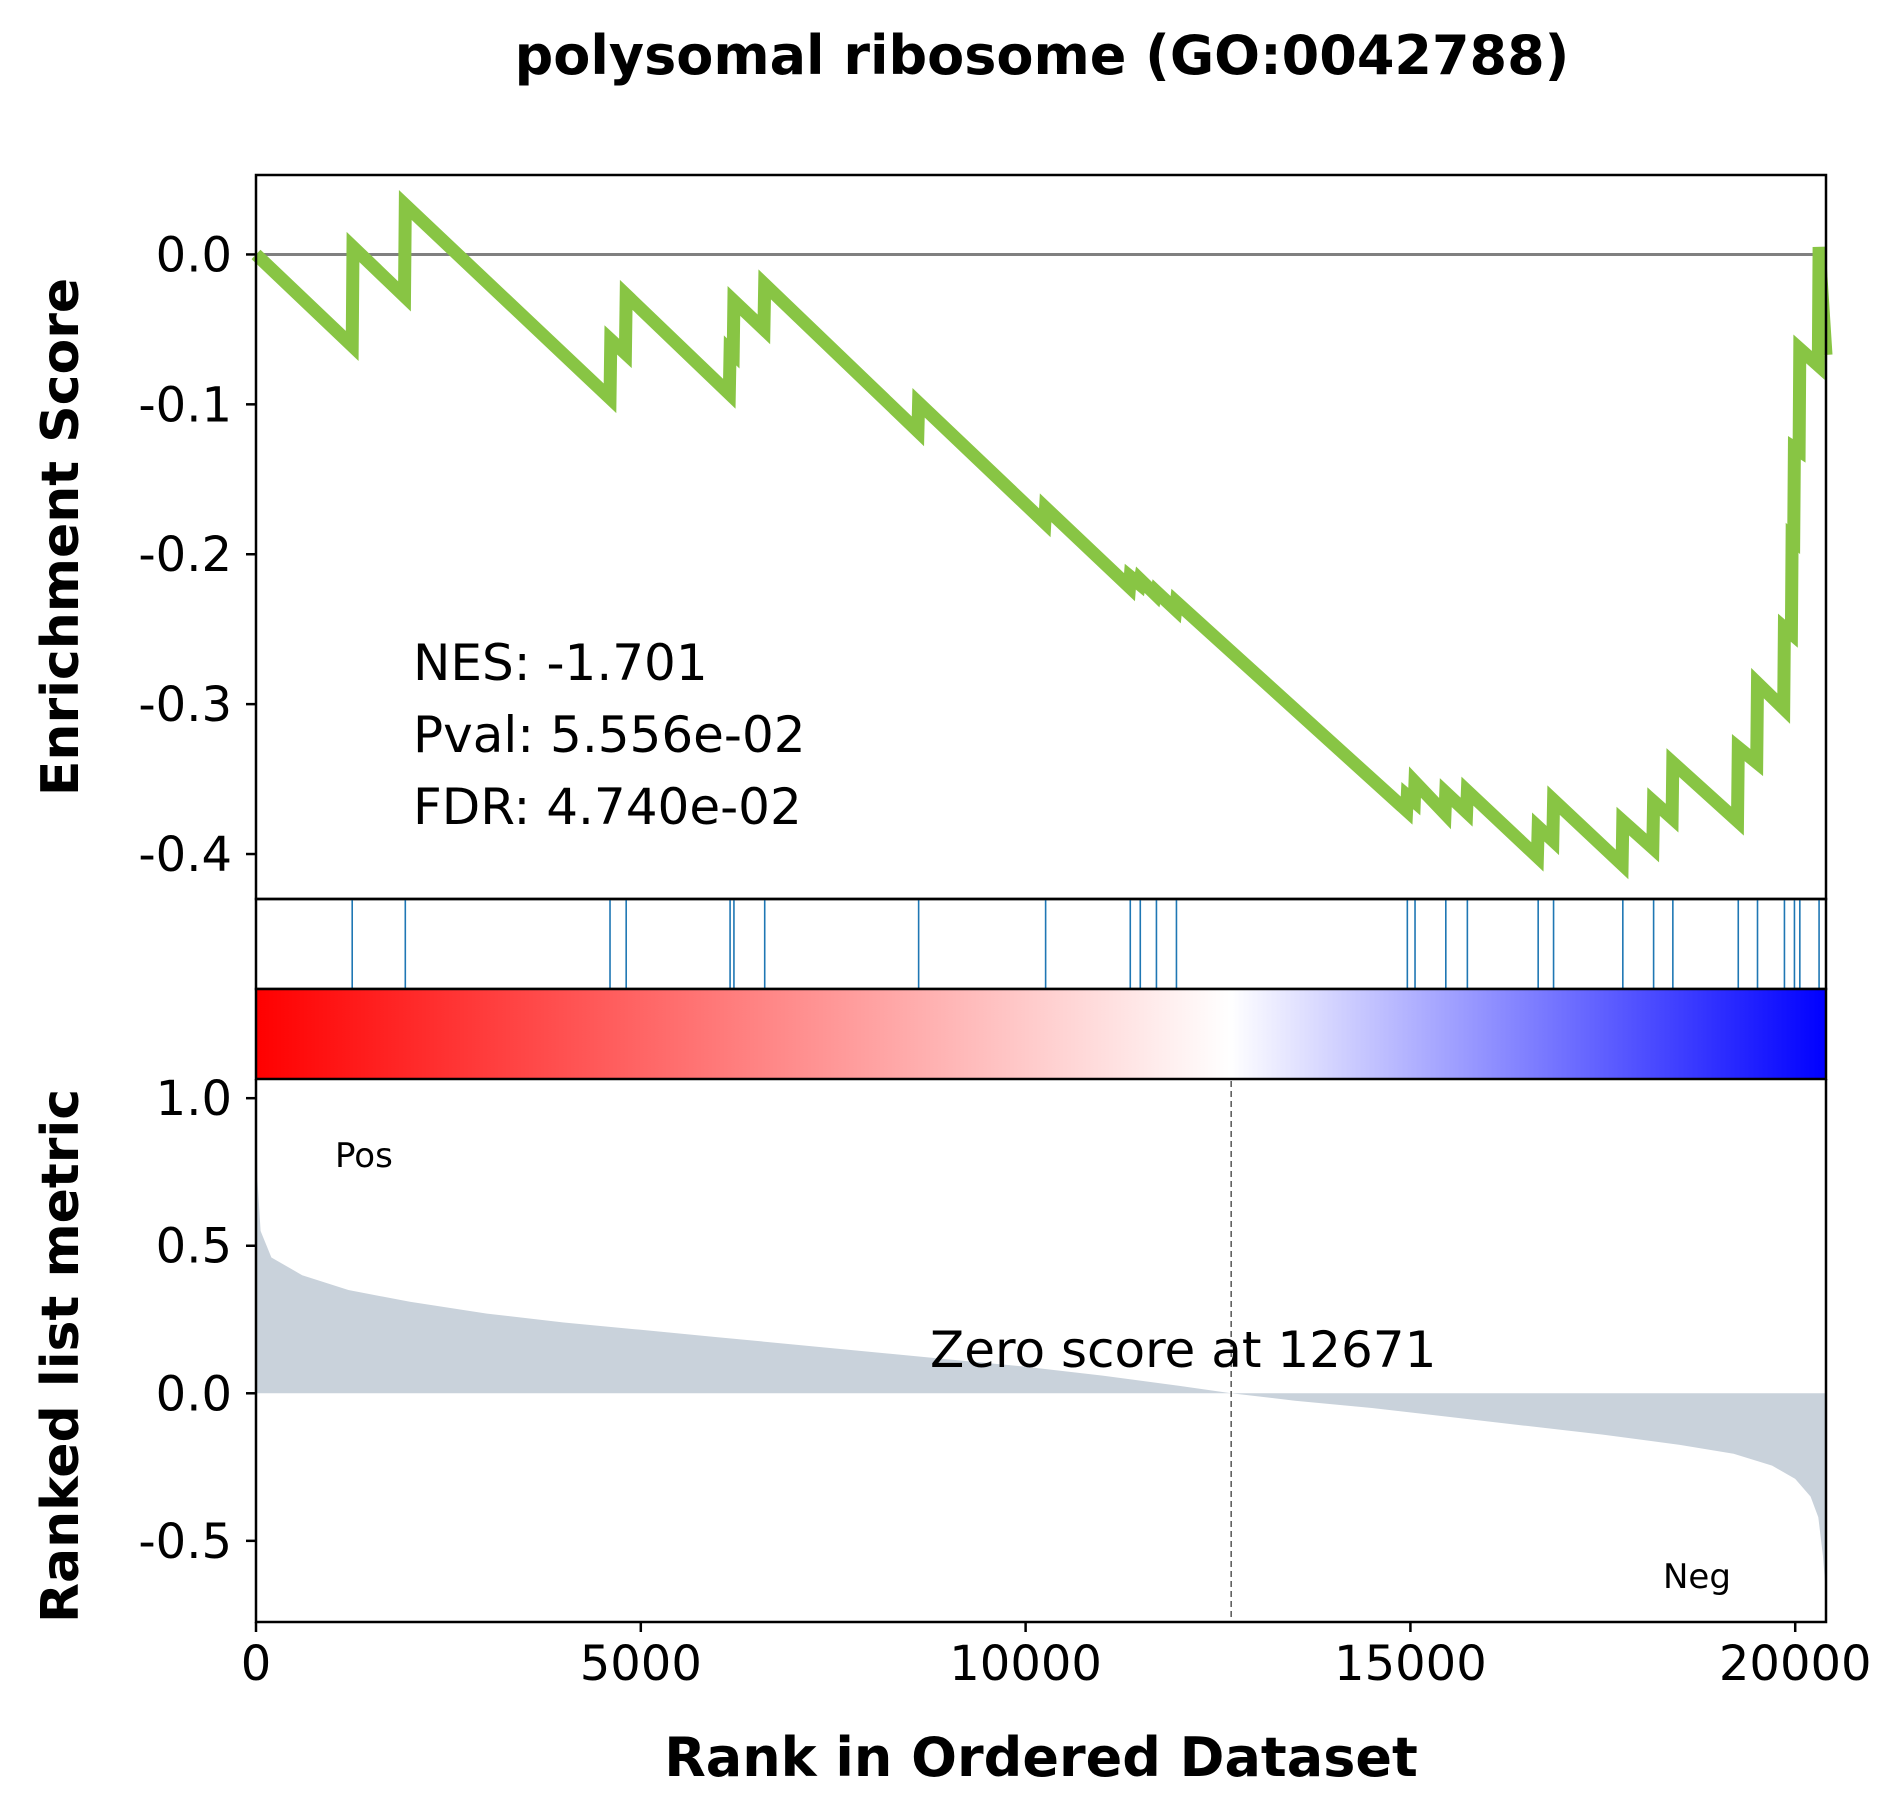  I want to click on pval-label: Pval: 5.556e-02, so click(609, 735).